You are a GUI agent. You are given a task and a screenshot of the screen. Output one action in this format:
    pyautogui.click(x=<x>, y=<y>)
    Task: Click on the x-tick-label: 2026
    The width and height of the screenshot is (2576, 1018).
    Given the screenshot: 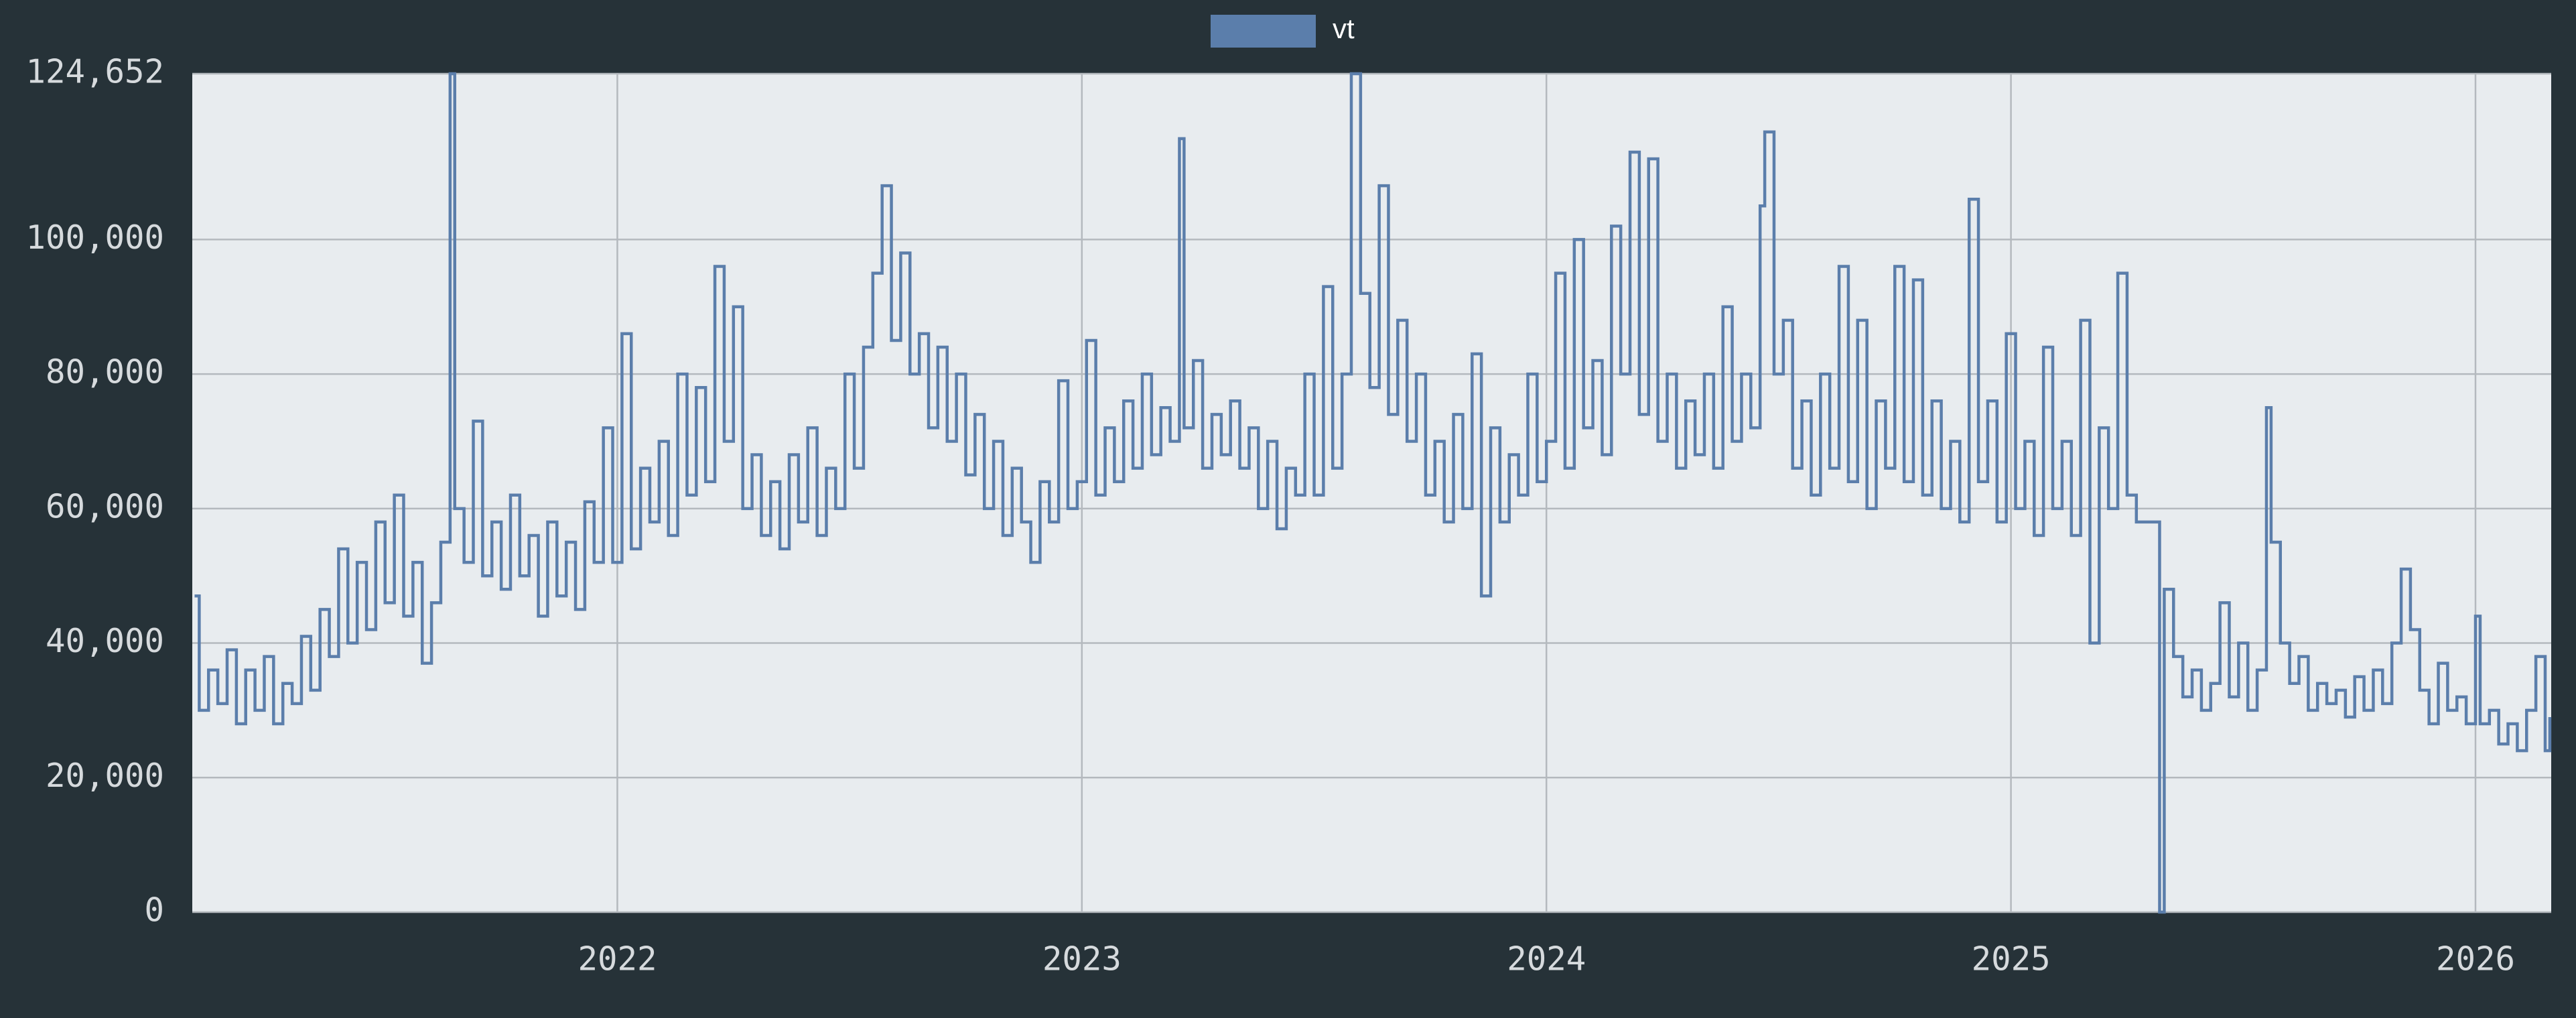 What is the action you would take?
    pyautogui.click(x=2475, y=959)
    